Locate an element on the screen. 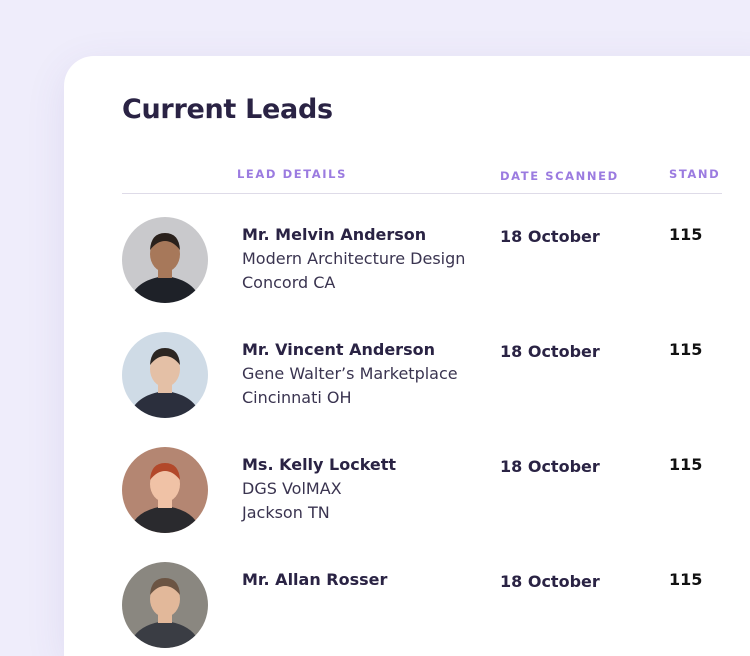 The width and height of the screenshot is (750, 656). lead-name: Mr. Allan Rosser is located at coordinates (315, 579).